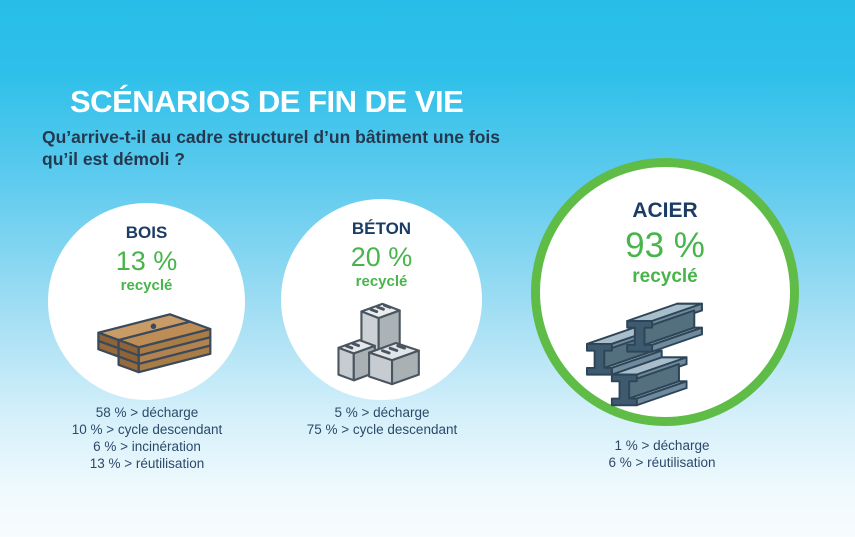 The height and width of the screenshot is (537, 855). I want to click on concrete-blocks-icon, so click(382, 343).